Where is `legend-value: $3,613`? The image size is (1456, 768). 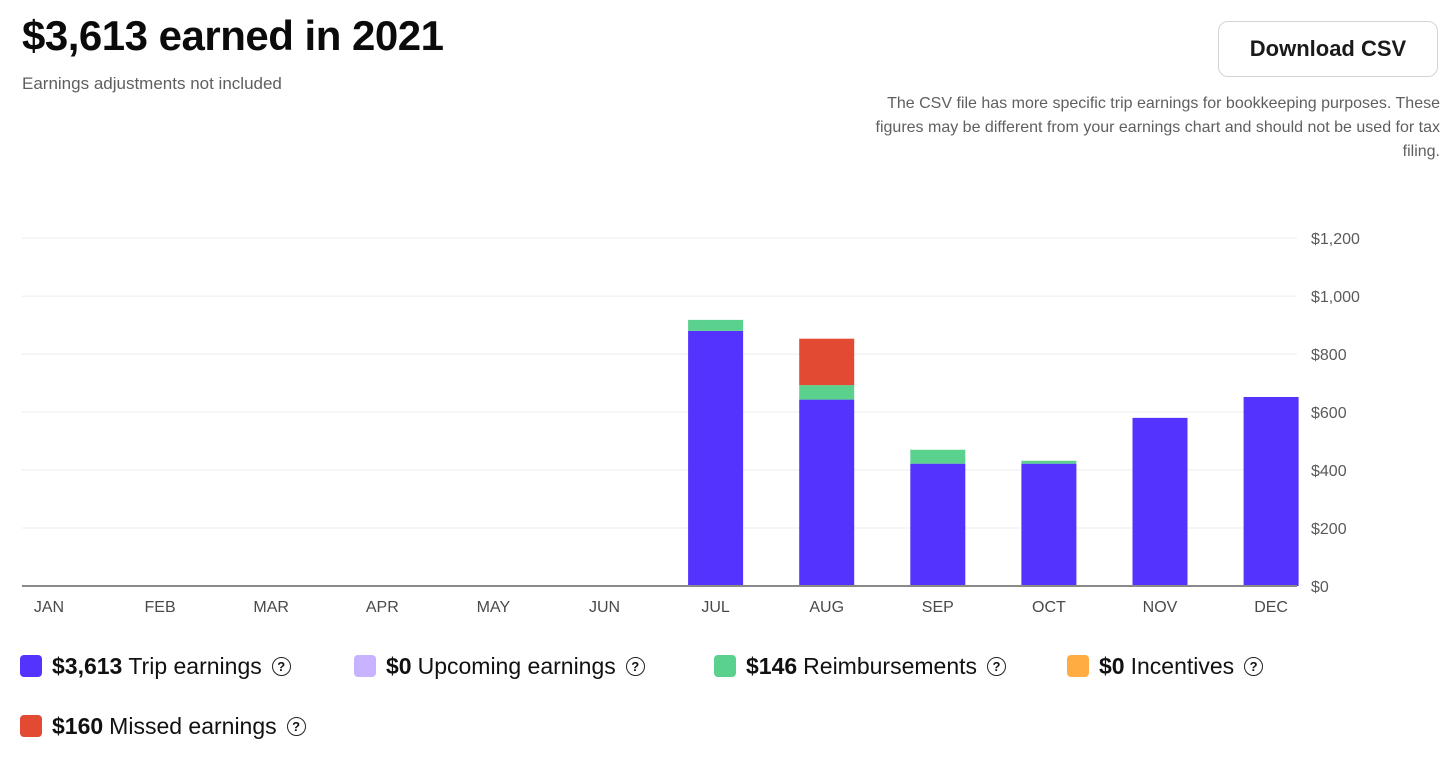 legend-value: $3,613 is located at coordinates (87, 665).